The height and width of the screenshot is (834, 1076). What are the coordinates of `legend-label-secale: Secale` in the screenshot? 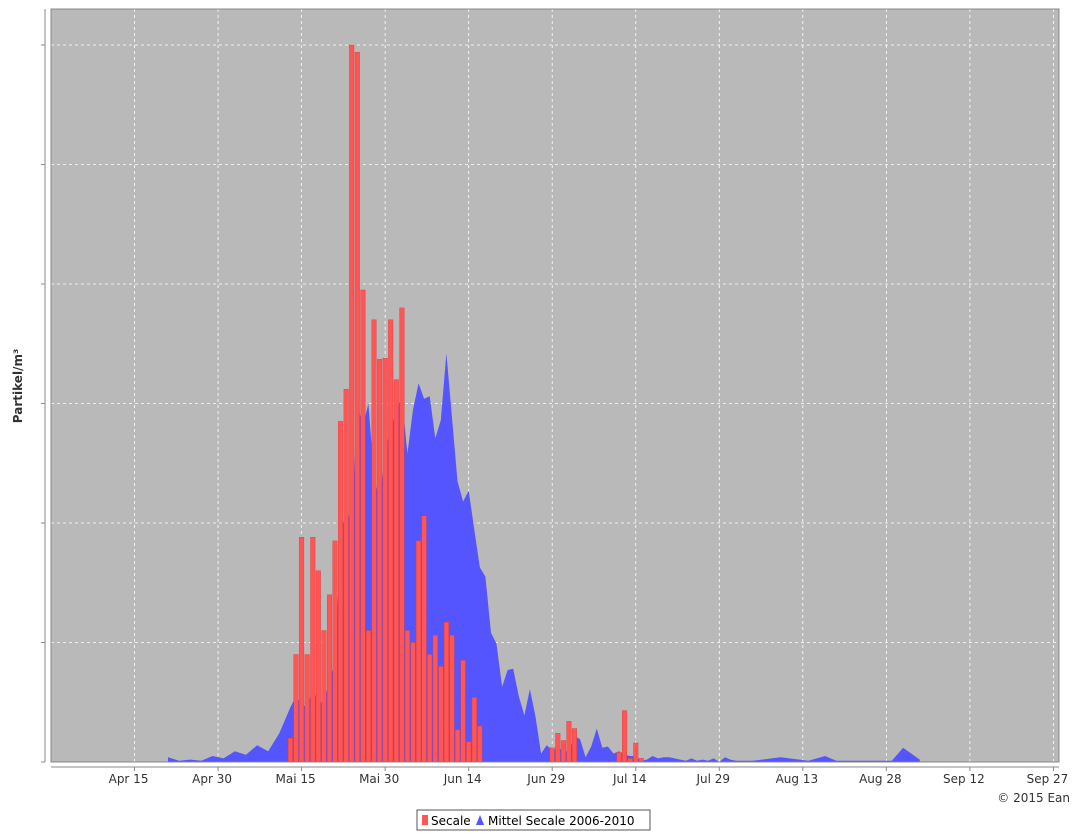 It's located at (451, 821).